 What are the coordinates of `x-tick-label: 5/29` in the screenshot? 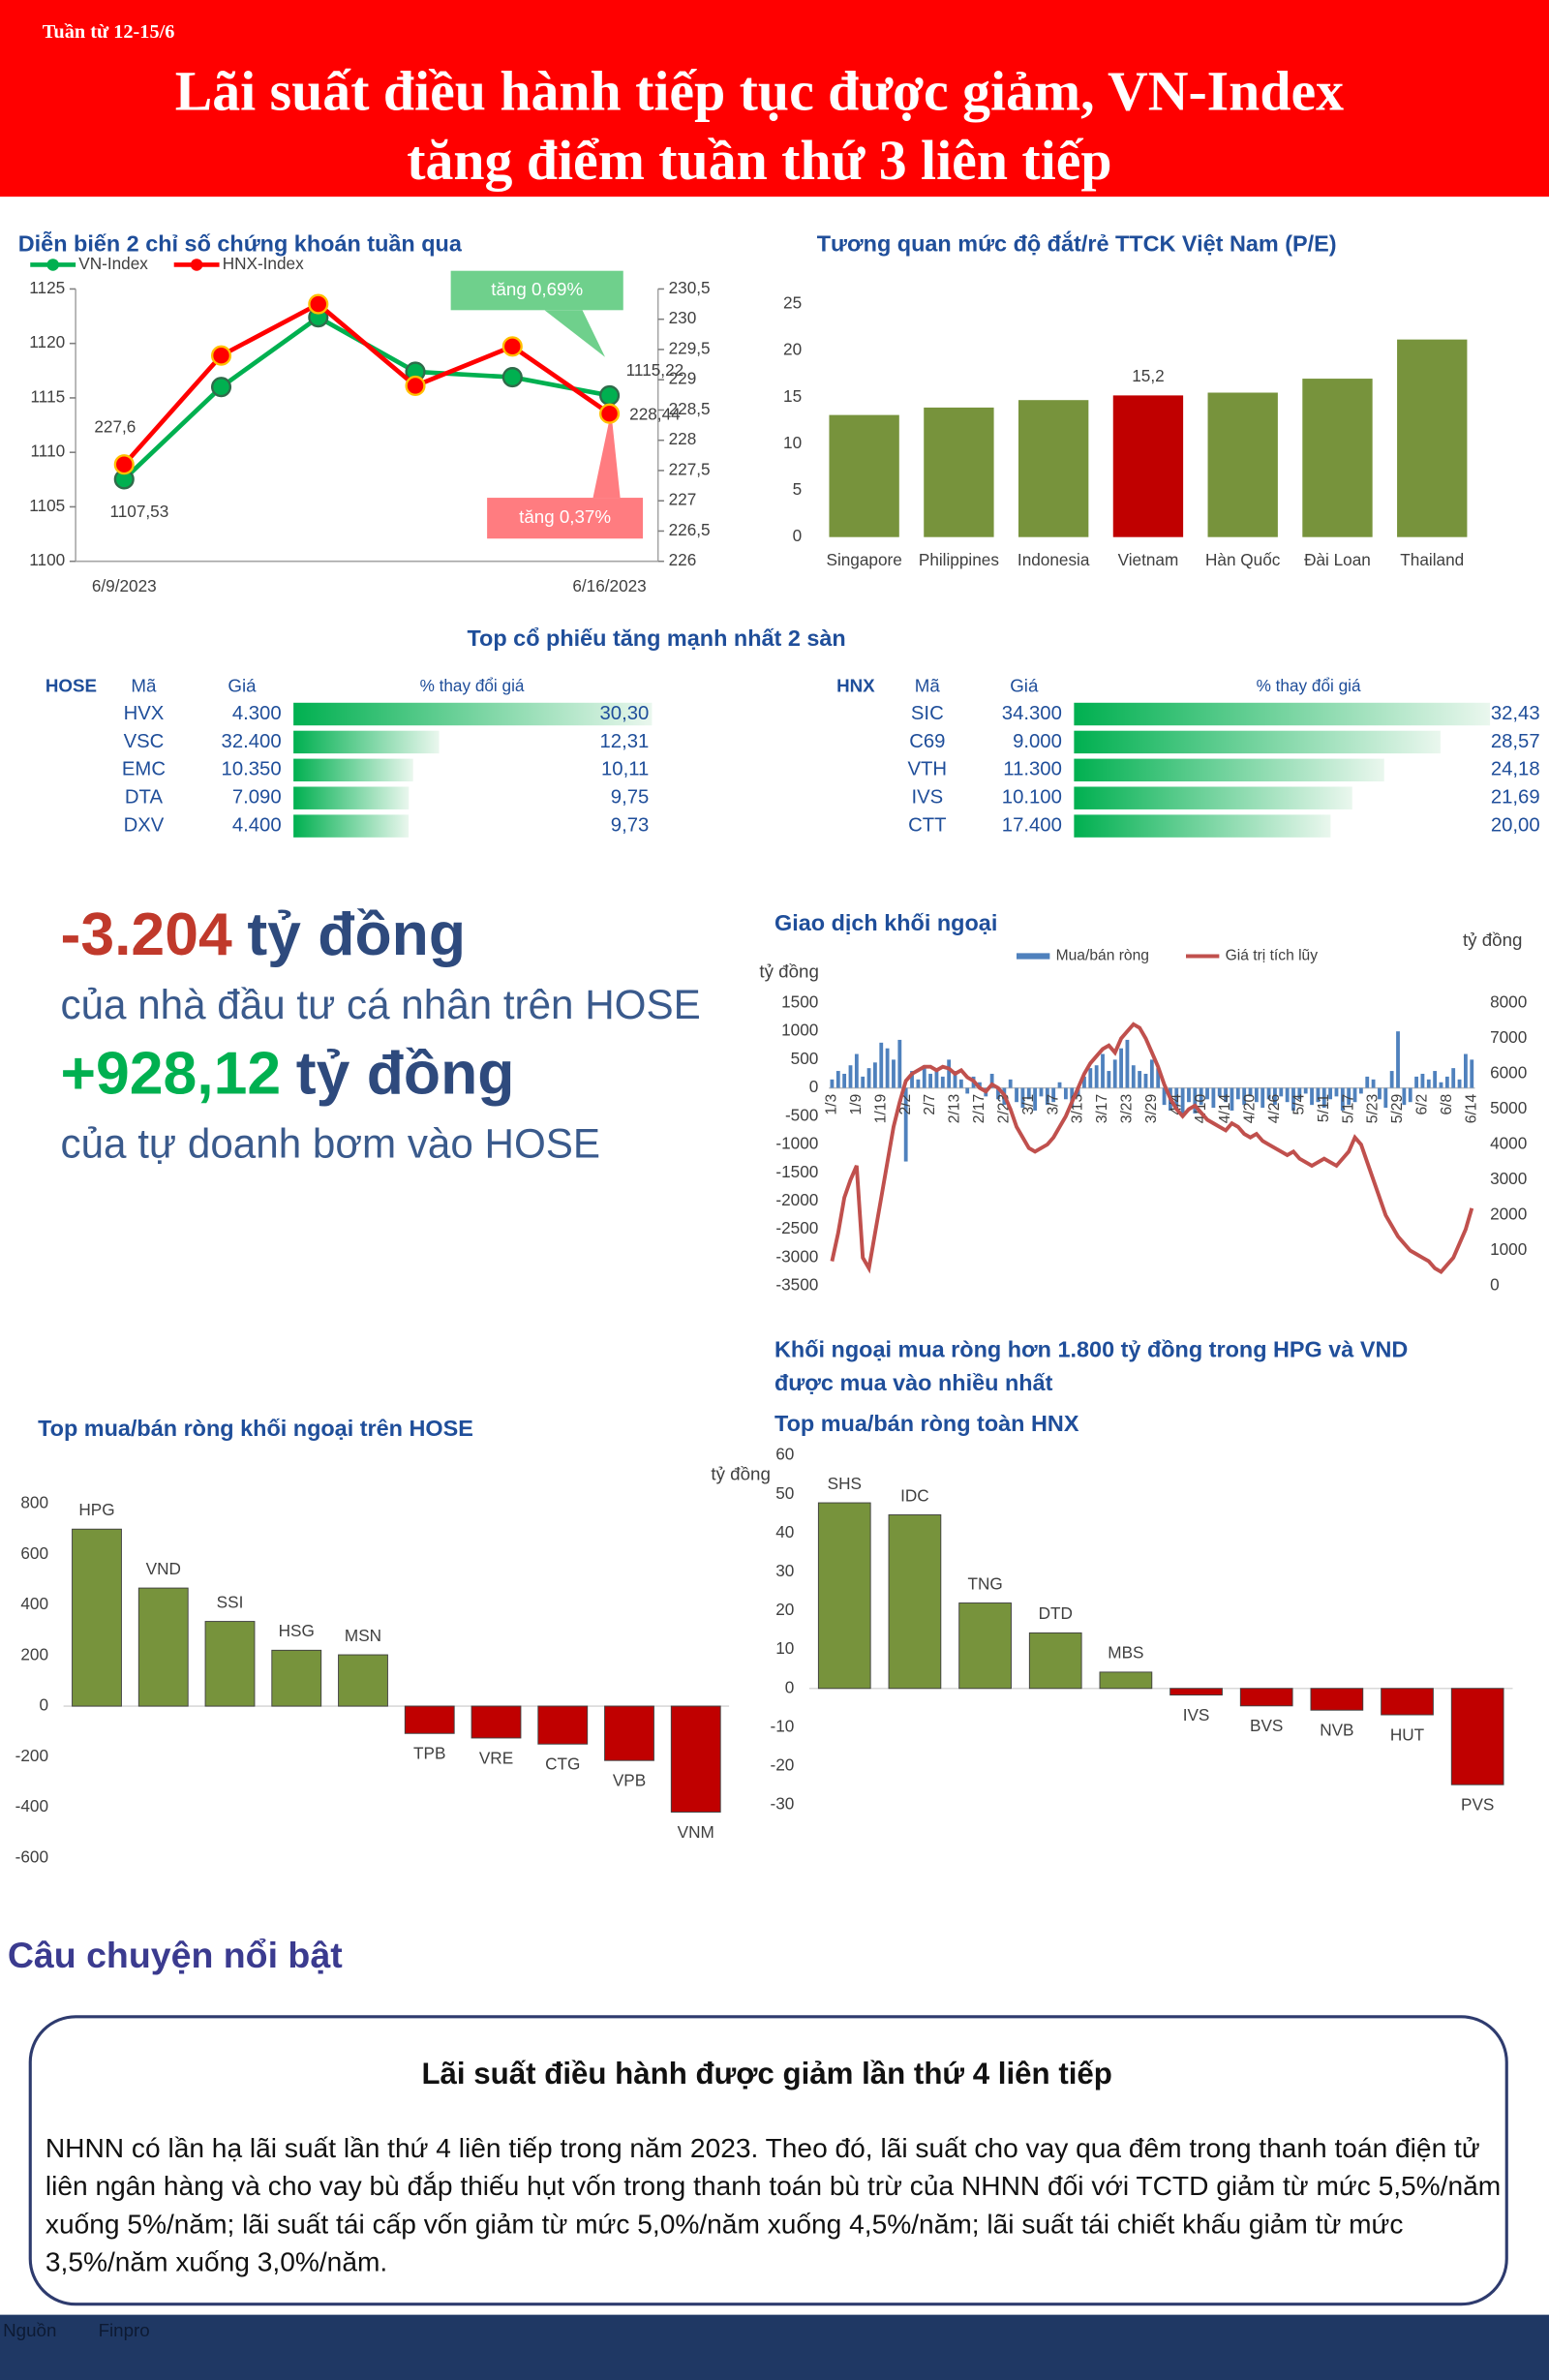 It's located at (1398, 1109).